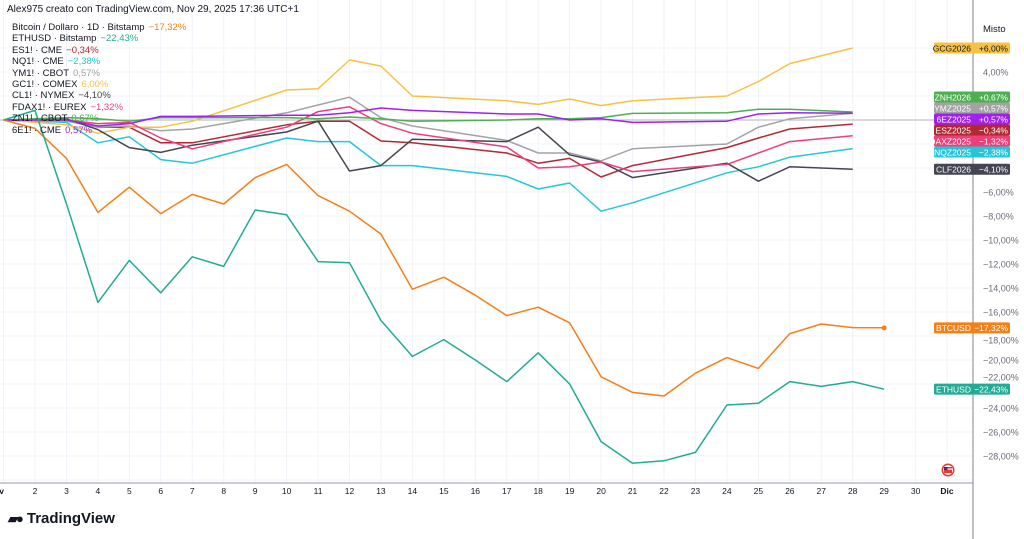  What do you see at coordinates (1001, 457) in the screenshot?
I see `y-tick-label: −28,00%` at bounding box center [1001, 457].